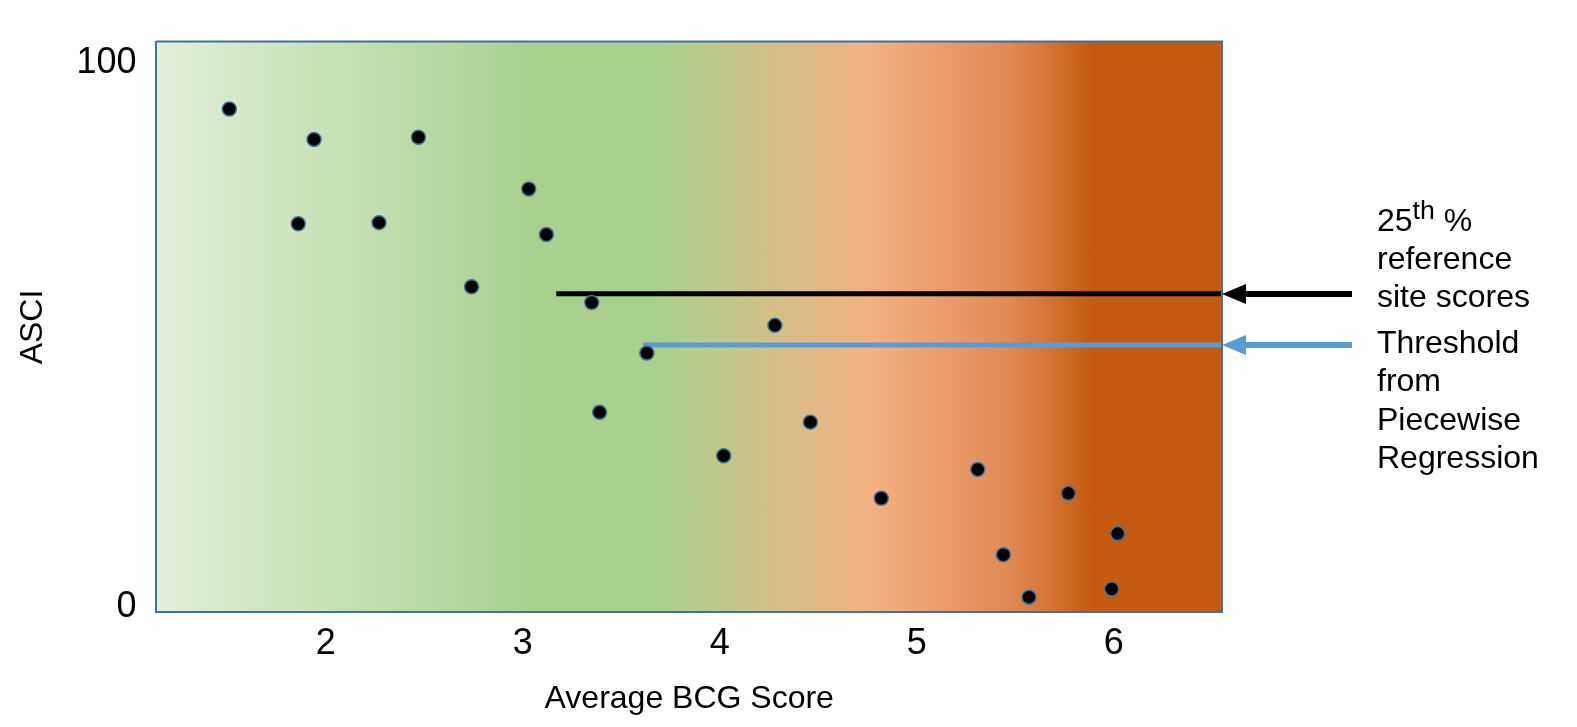 This screenshot has height=727, width=1577. Describe the element at coordinates (1458, 399) in the screenshot. I see `legend-label: Threshold from Piecewise Regression` at that location.